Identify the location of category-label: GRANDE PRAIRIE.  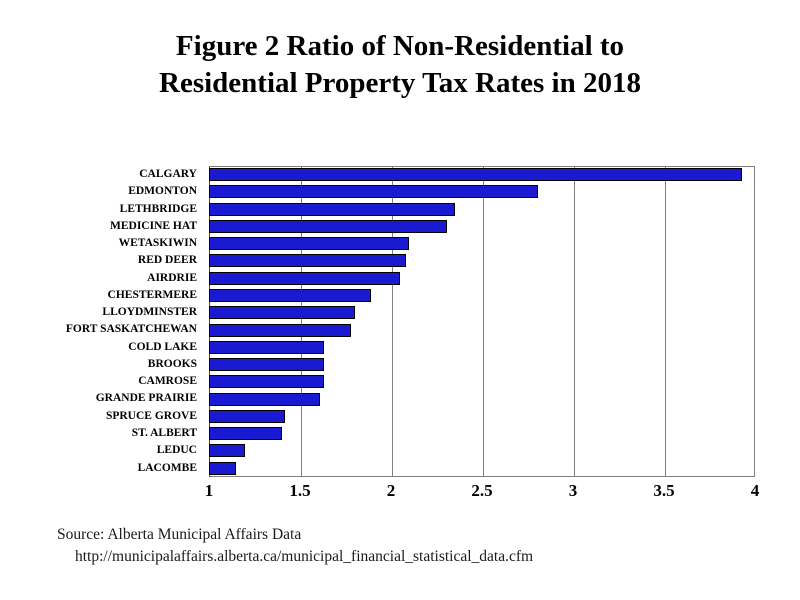
(146, 398).